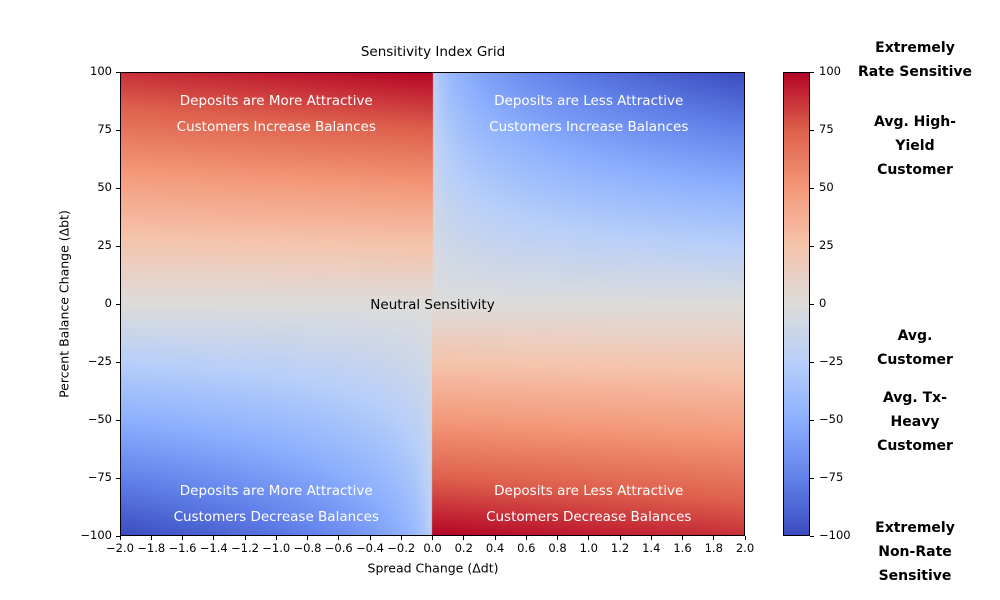  Describe the element at coordinates (432, 548) in the screenshot. I see `x-tick-label: 0.0` at that location.